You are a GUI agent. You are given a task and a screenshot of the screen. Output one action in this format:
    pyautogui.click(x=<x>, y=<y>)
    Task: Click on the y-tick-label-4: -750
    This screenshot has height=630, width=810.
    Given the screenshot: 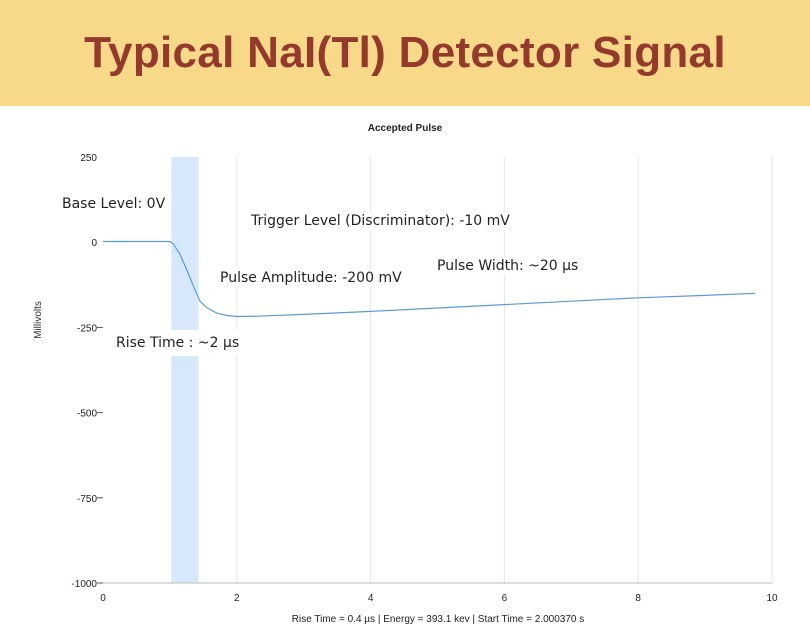 What is the action you would take?
    pyautogui.click(x=87, y=499)
    